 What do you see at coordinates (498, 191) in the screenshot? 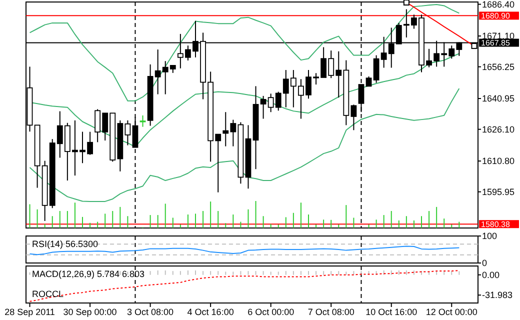
I see `y-tick-label: 1595.95` at bounding box center [498, 191].